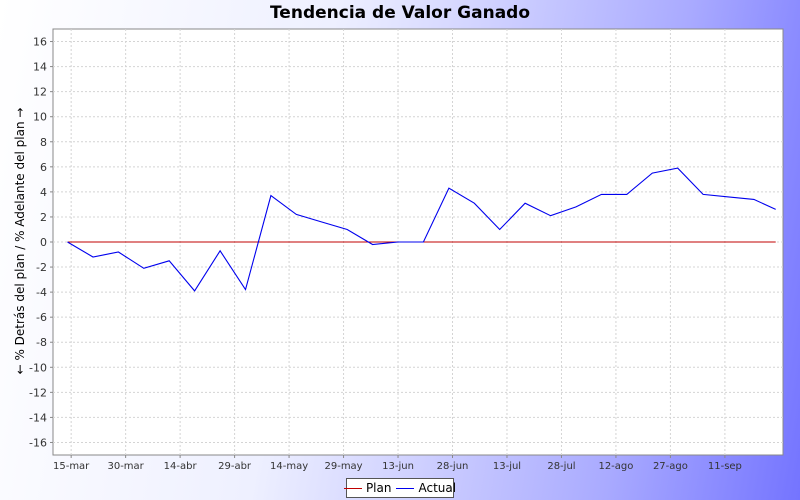  What do you see at coordinates (615, 466) in the screenshot?
I see `x-tick-label: 12-ago` at bounding box center [615, 466].